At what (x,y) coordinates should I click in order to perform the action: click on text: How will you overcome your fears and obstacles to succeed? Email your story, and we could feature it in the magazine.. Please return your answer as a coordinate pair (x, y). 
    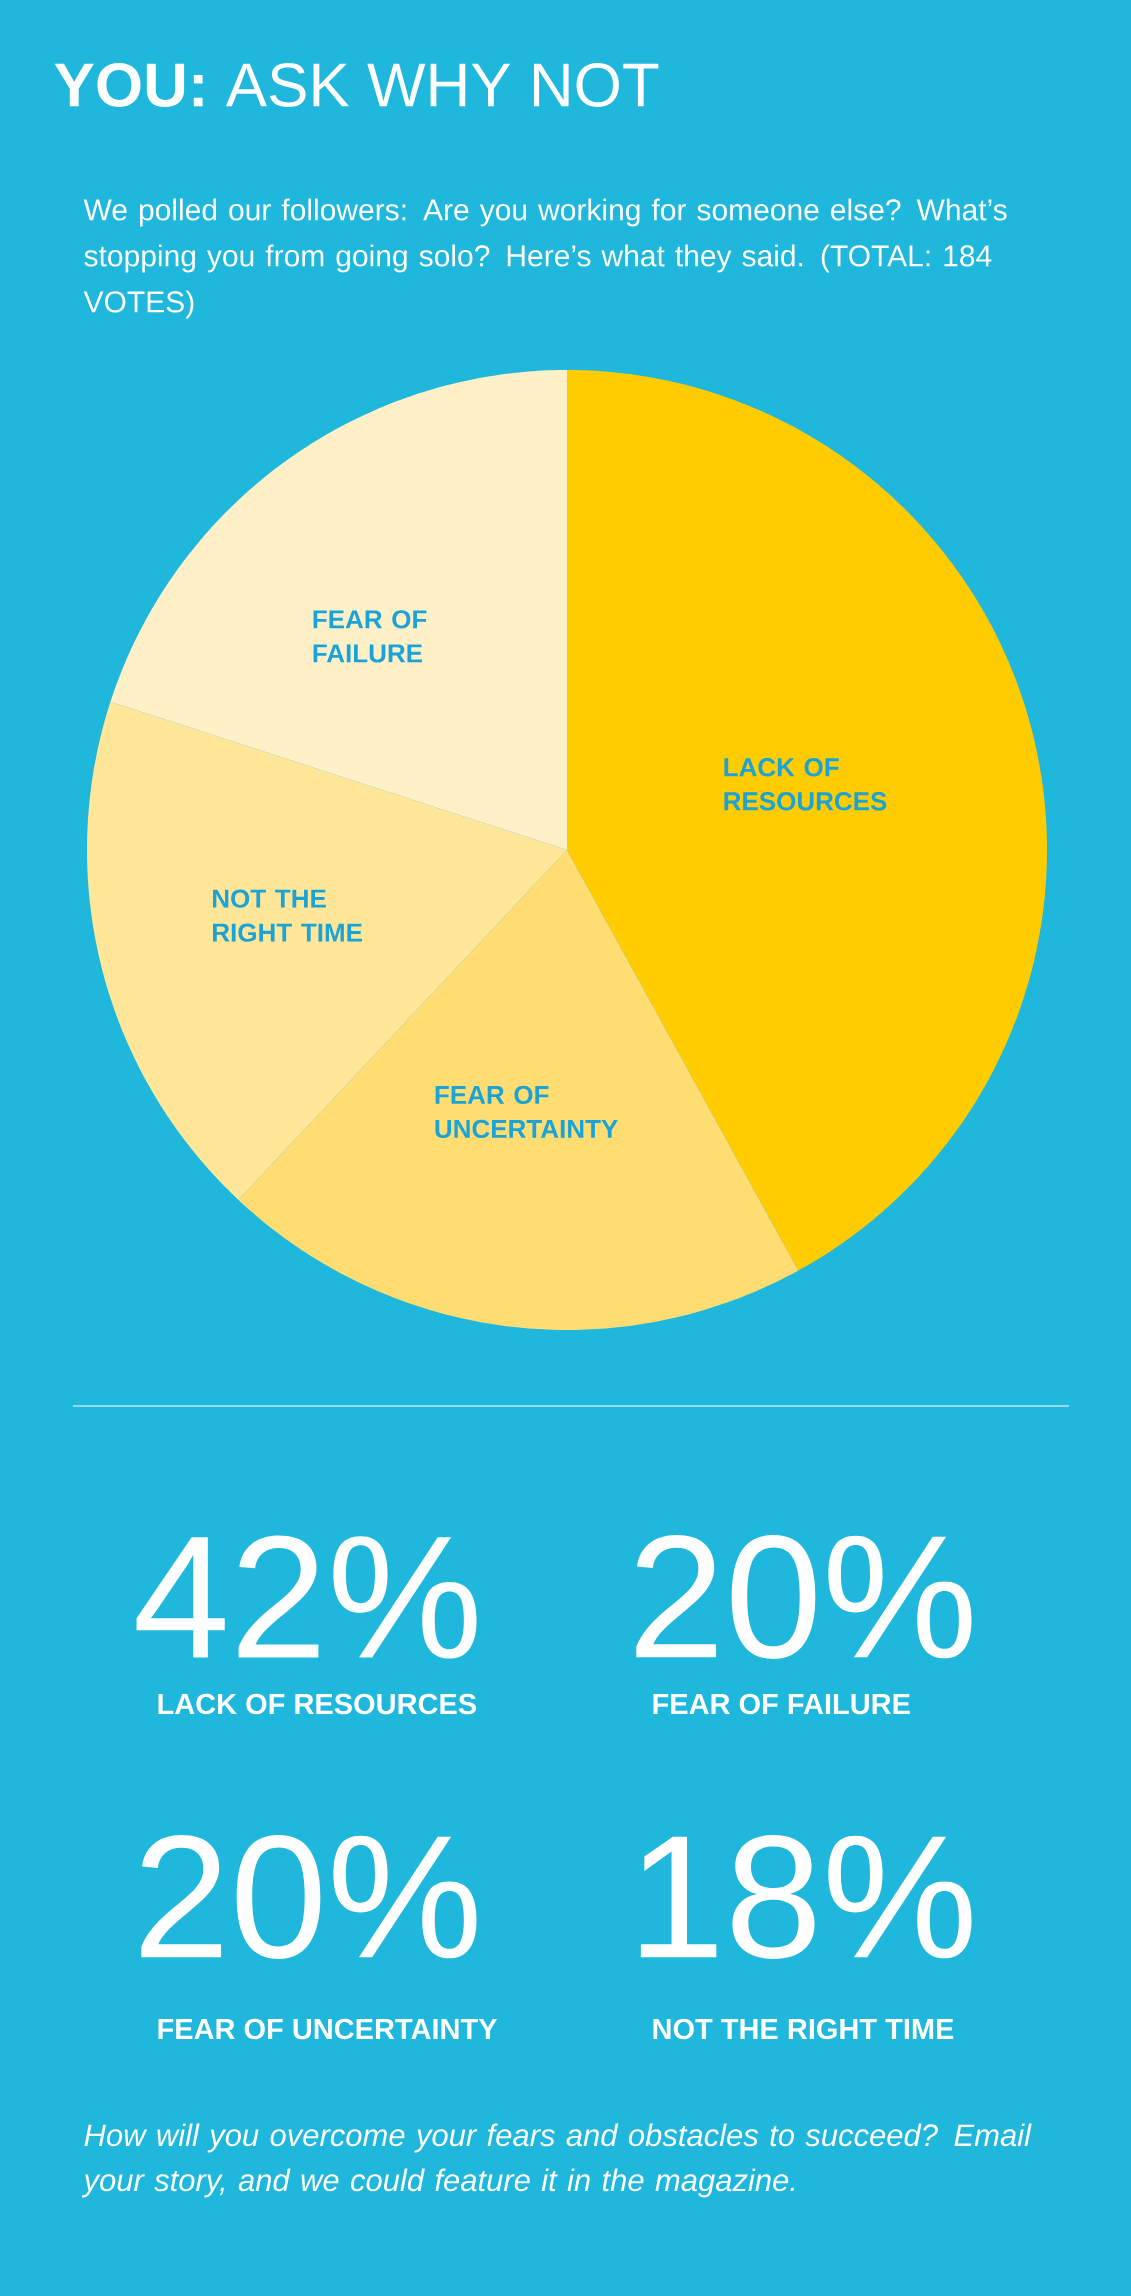
    Looking at the image, I should click on (556, 2160).